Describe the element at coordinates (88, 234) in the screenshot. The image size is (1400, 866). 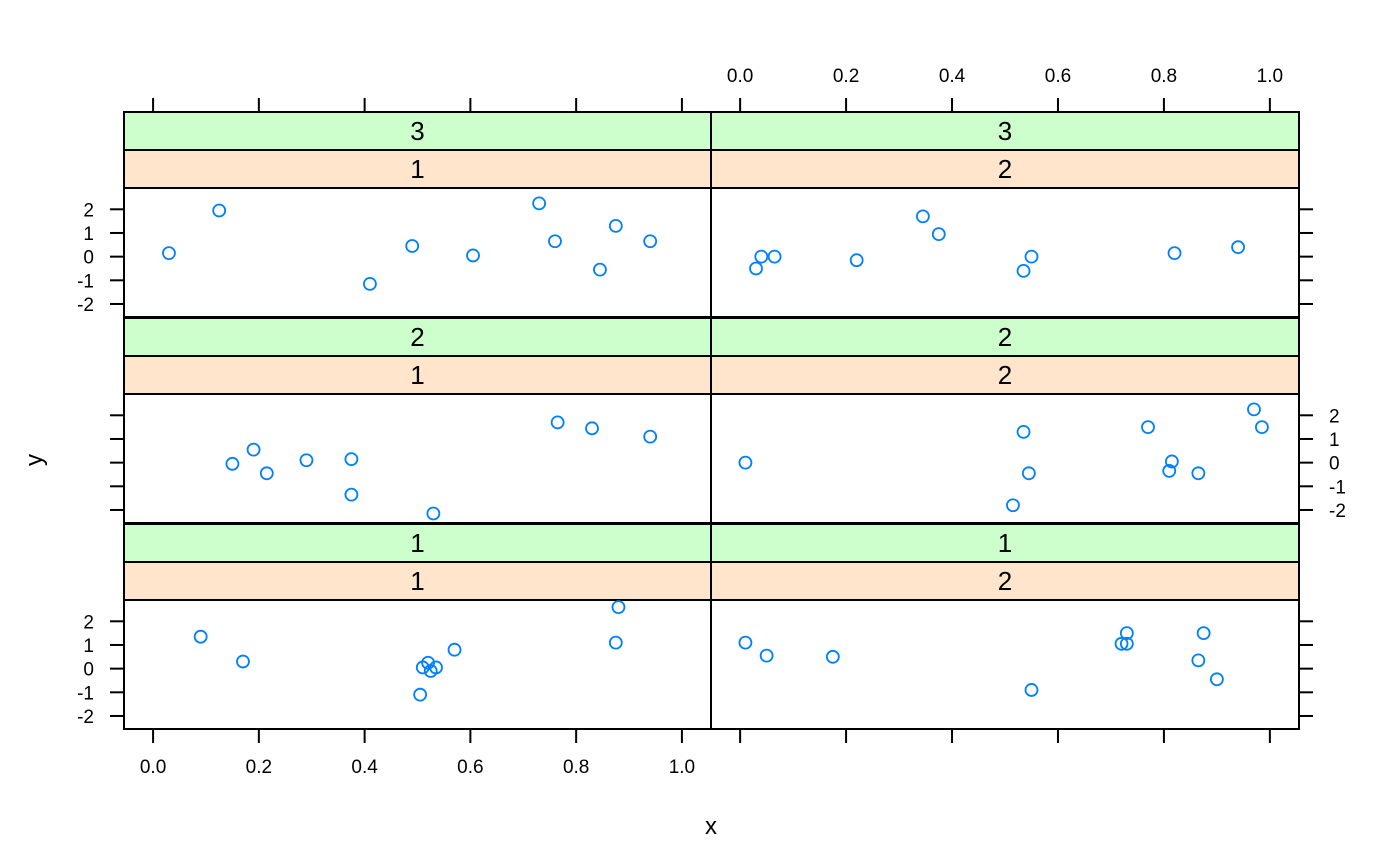
I see `y-tick-label-left-r1-3: 1` at that location.